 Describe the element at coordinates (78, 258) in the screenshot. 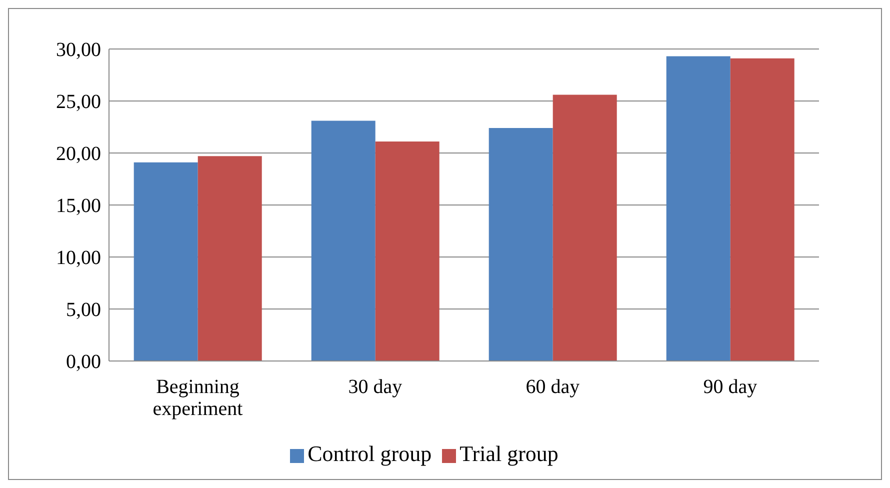

I see `y-tick-label: 10,00` at that location.